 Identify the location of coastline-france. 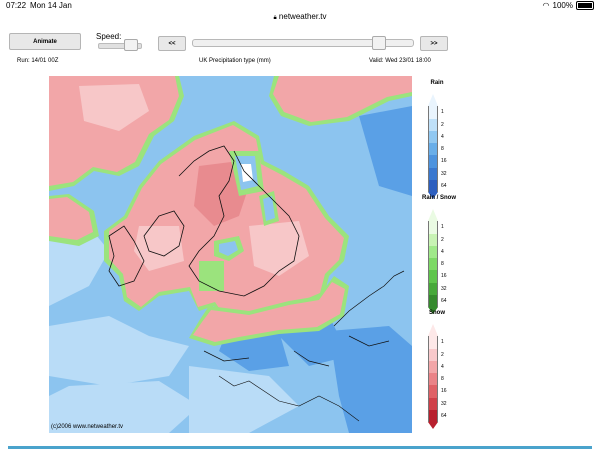
(289, 398).